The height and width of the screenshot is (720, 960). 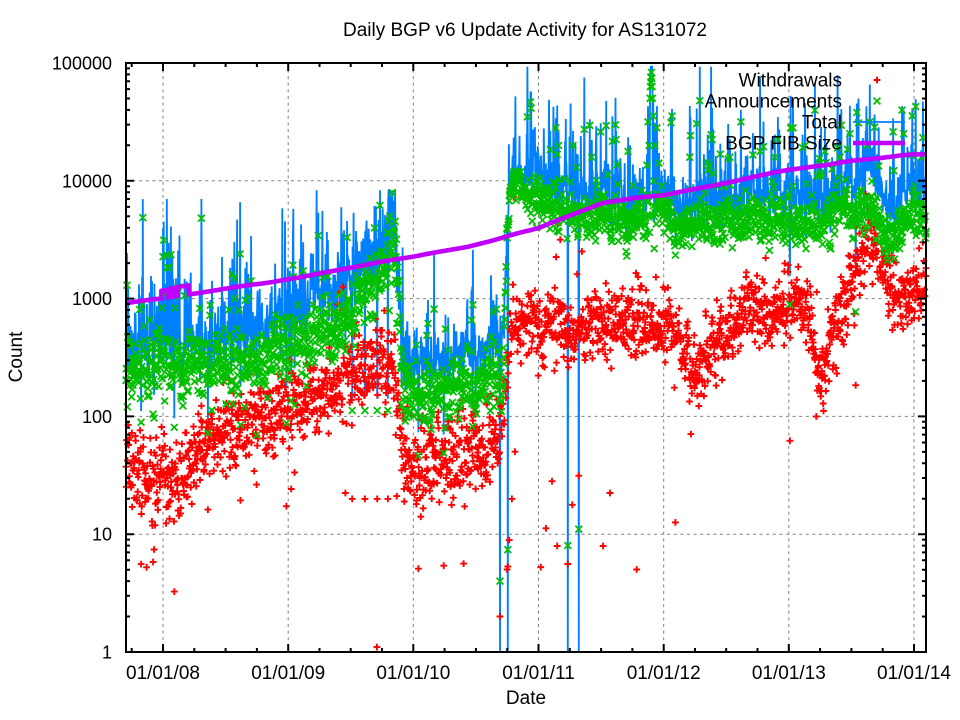 I want to click on svg-text: 10, so click(x=102, y=535).